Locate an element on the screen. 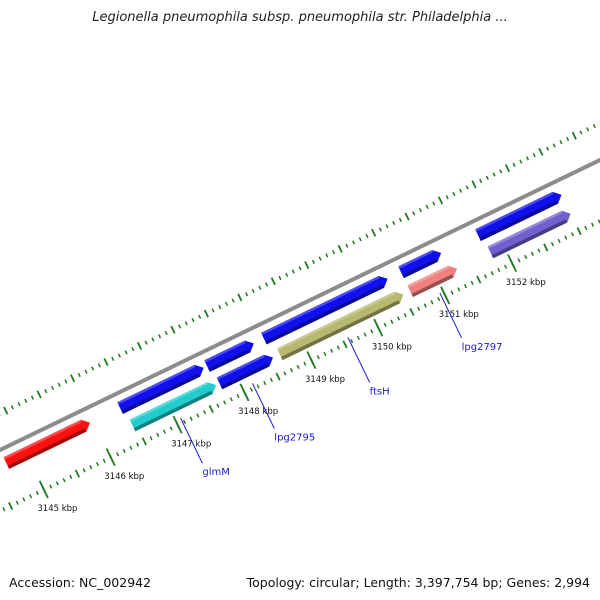 This screenshot has height=600, width=600. gene-label-ftsH: ftsH is located at coordinates (380, 391).